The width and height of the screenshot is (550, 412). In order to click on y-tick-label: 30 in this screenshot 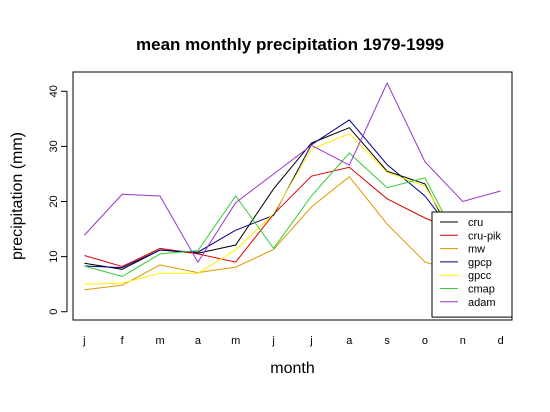, I will do `click(54, 146)`.